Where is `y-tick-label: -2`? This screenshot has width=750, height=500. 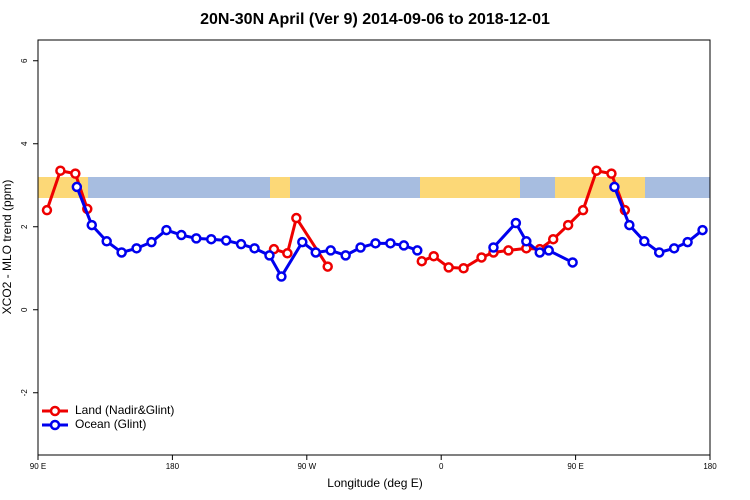
y-tick-label: -2 is located at coordinates (24, 393).